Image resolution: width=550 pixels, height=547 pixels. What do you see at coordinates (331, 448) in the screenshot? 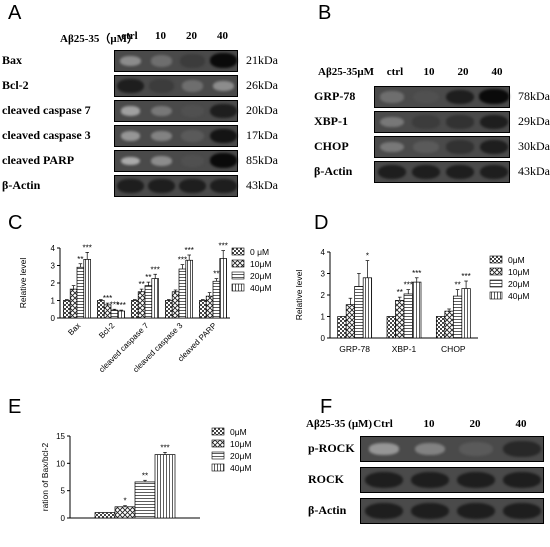
I see `blot-row-label: p-ROCK` at bounding box center [331, 448].